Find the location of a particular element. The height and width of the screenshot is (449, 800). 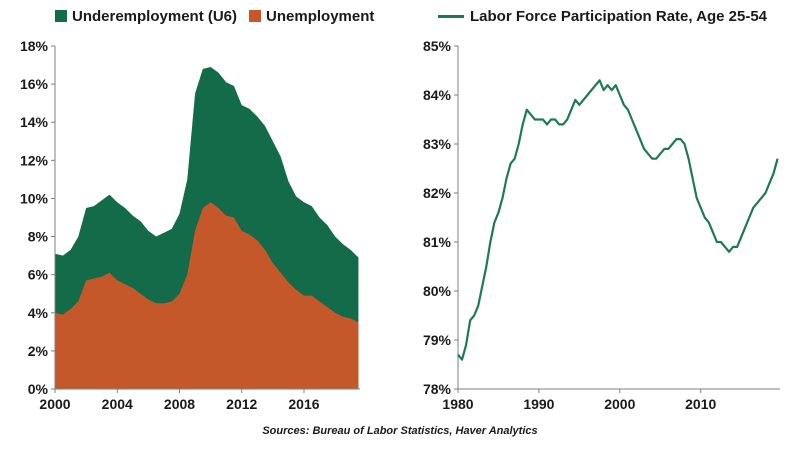

right-y-tick-label: 85% is located at coordinates (437, 46).